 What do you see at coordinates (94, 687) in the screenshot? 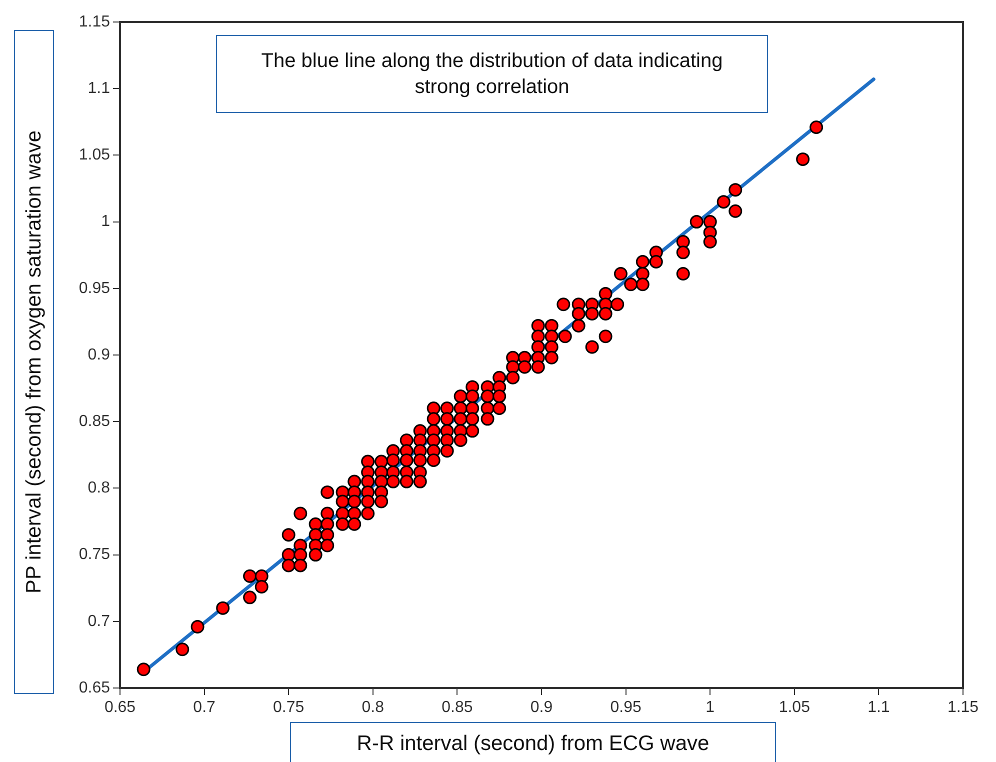
I see `y-tick-label: 0.65` at bounding box center [94, 687].